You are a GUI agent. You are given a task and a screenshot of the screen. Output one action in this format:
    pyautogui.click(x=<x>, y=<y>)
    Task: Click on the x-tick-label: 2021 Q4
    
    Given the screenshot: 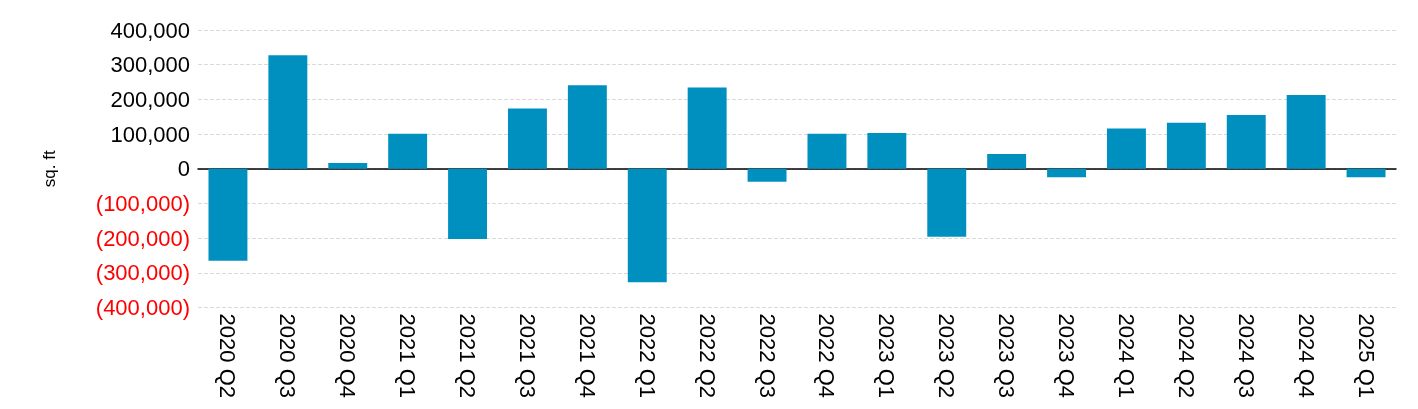 What is the action you would take?
    pyautogui.click(x=587, y=355)
    